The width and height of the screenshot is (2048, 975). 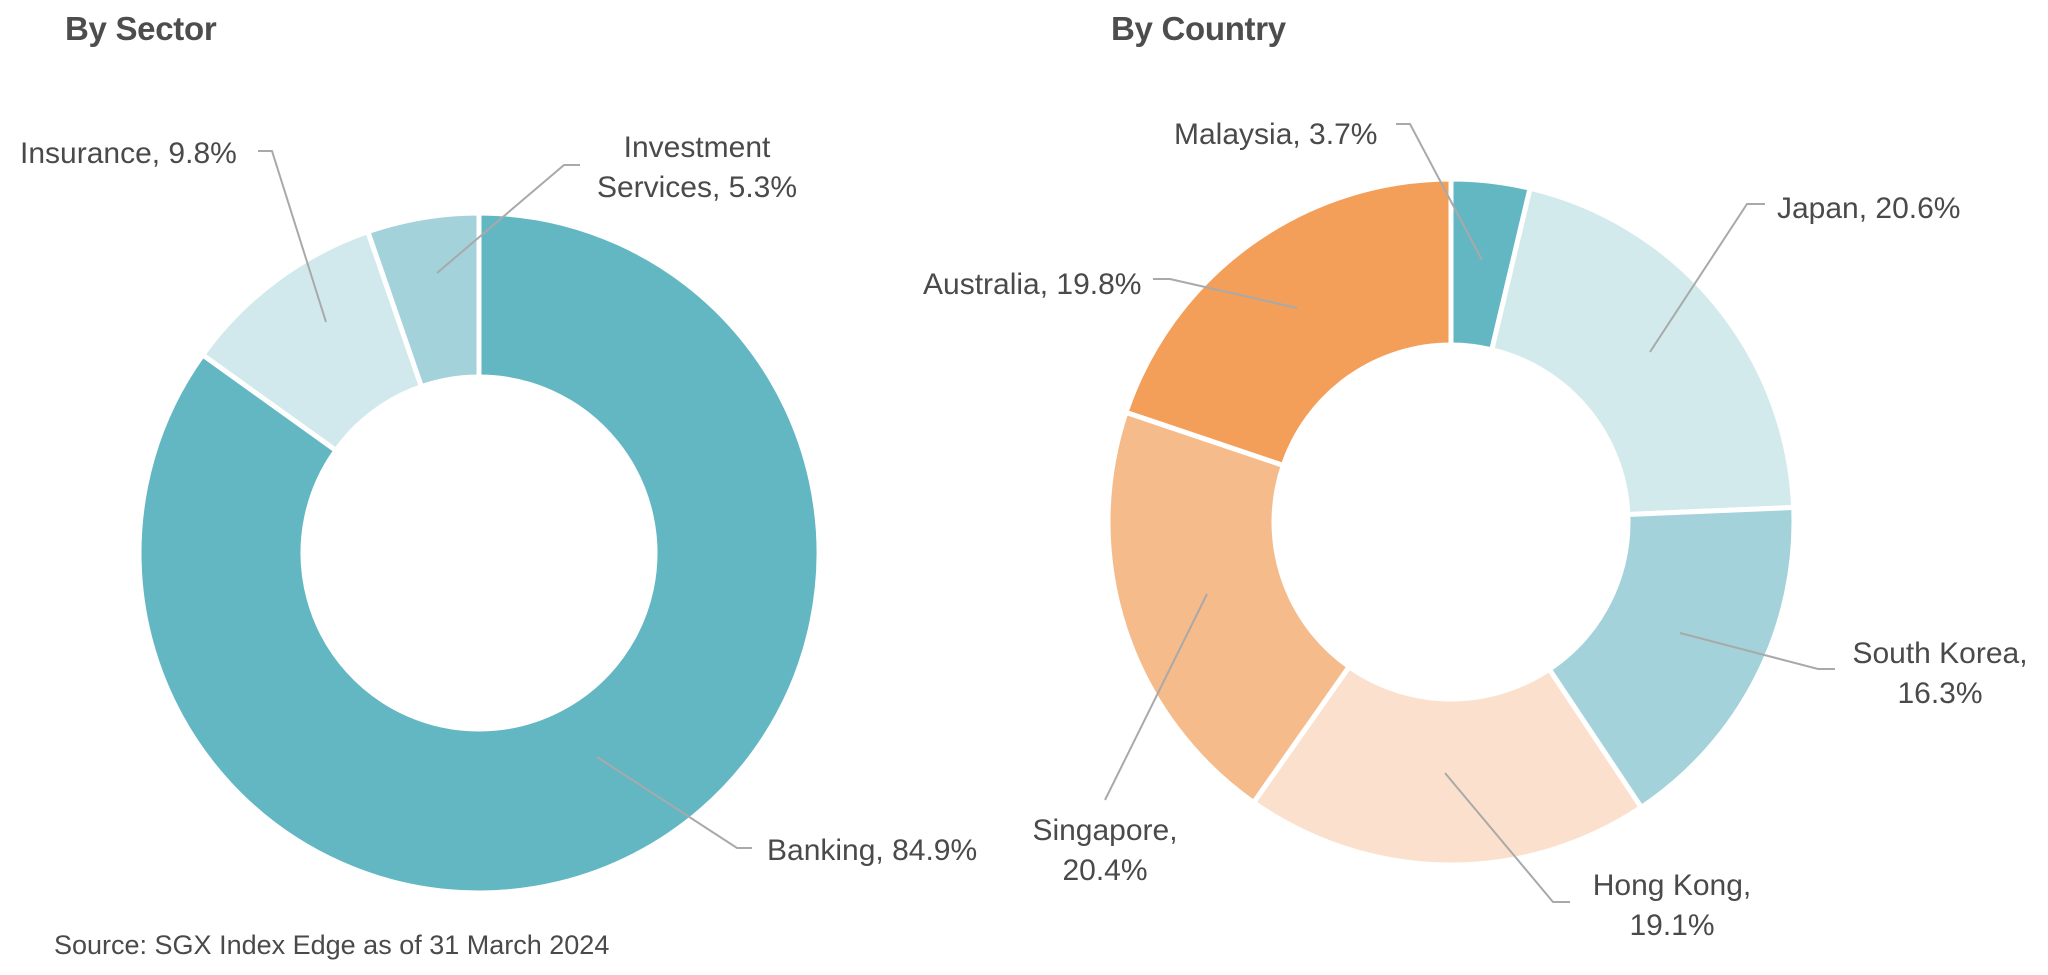 I want to click on slice-hong-kong, so click(x=1447, y=765).